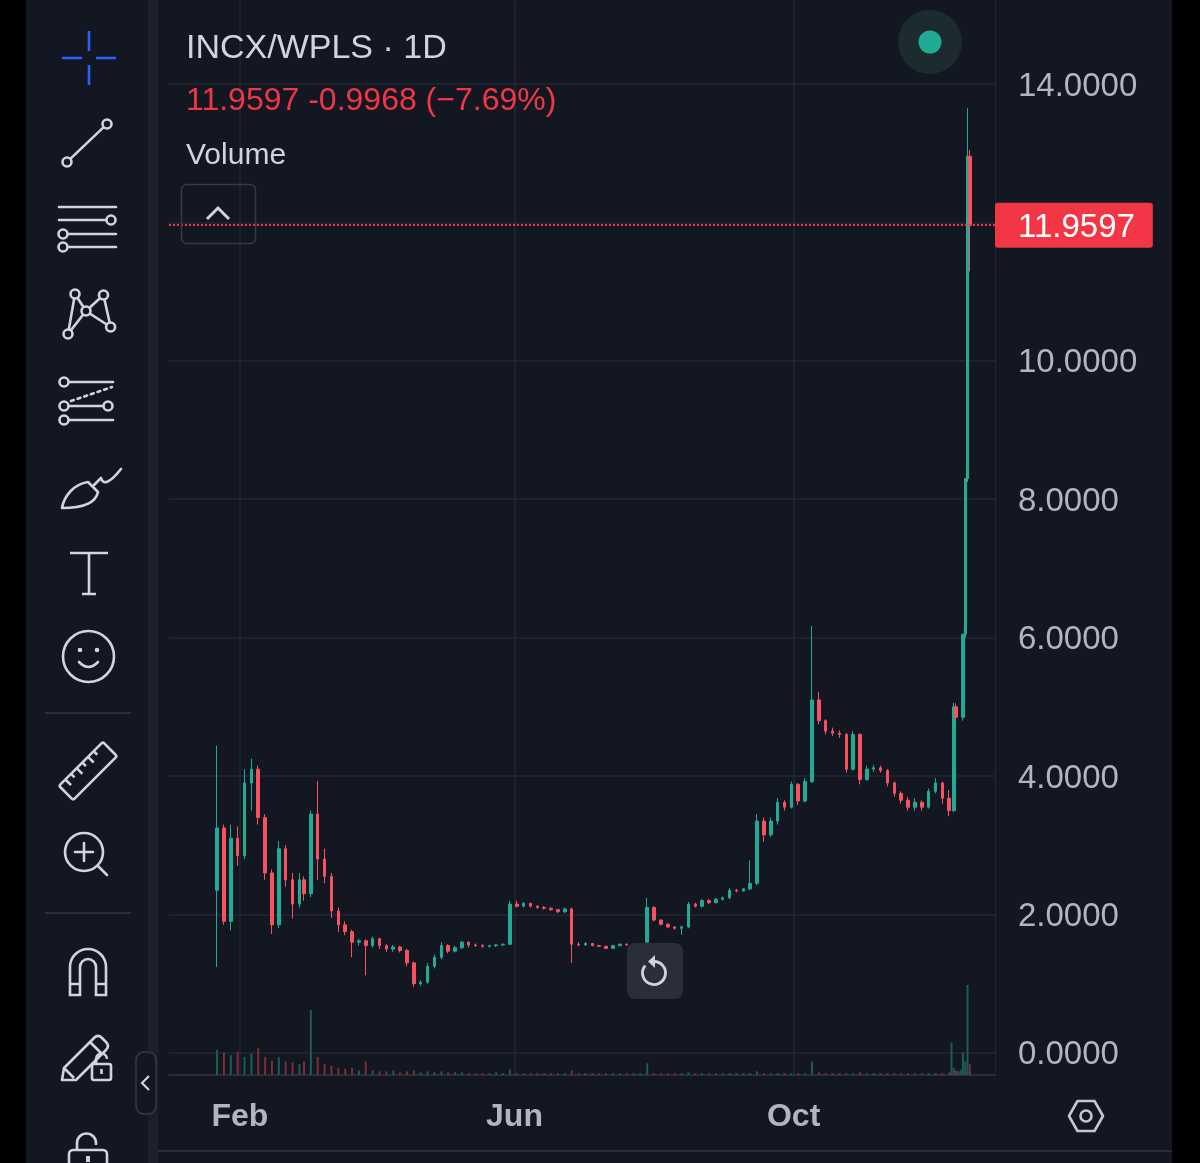  I want to click on y-tick-label: 6.0000, so click(1068, 638).